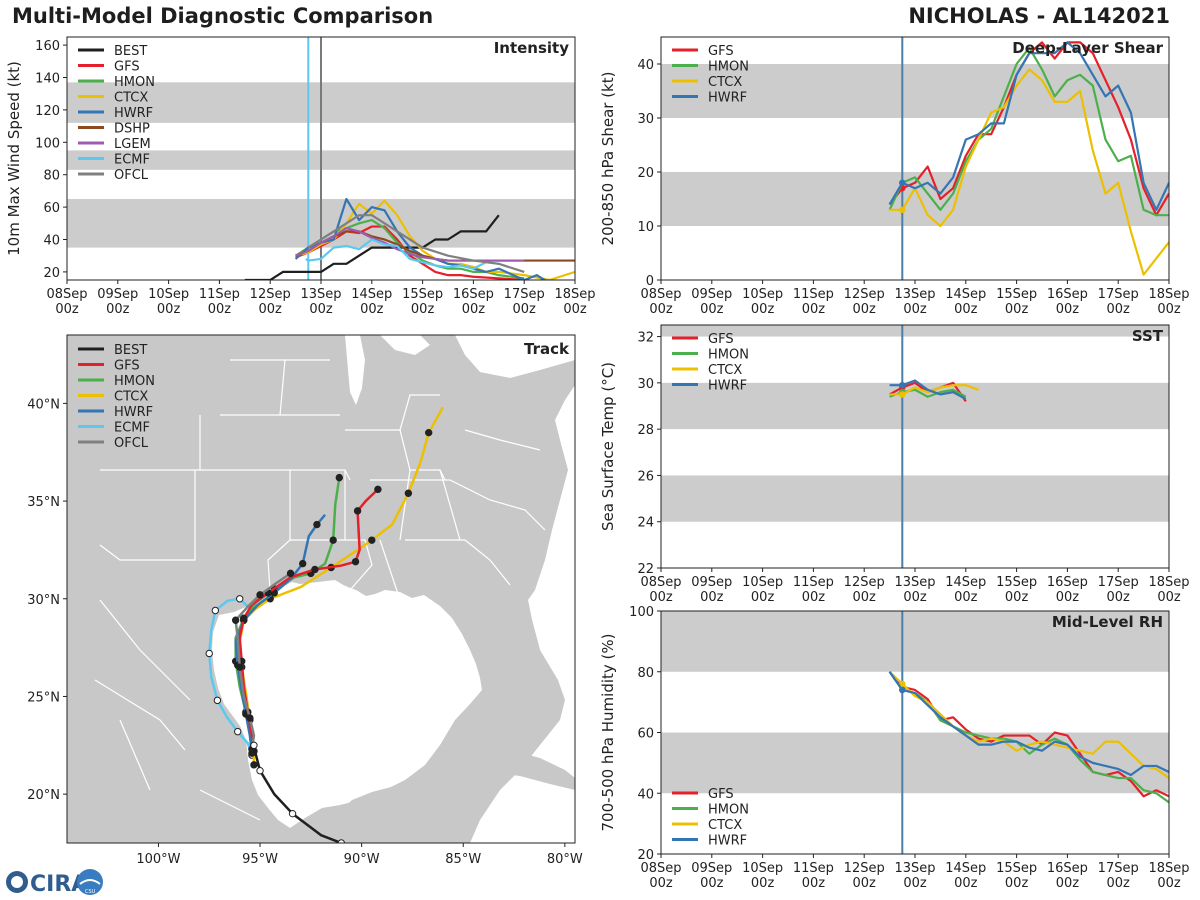 The height and width of the screenshot is (900, 1200). What do you see at coordinates (297, 794) in the screenshot?
I see `track-series-best` at bounding box center [297, 794].